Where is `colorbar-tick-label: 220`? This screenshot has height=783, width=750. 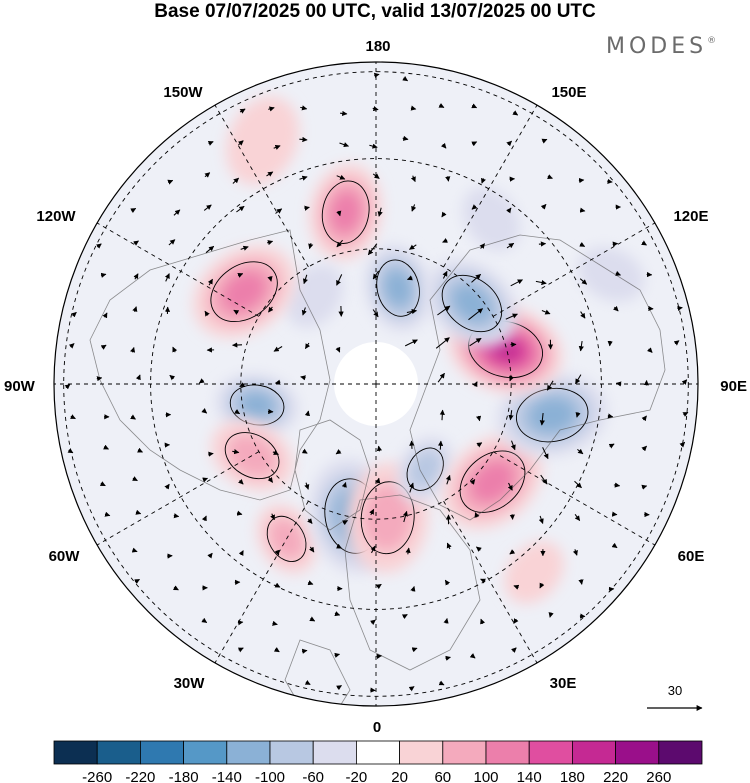 colorbar-tick-label: 220 is located at coordinates (615, 776).